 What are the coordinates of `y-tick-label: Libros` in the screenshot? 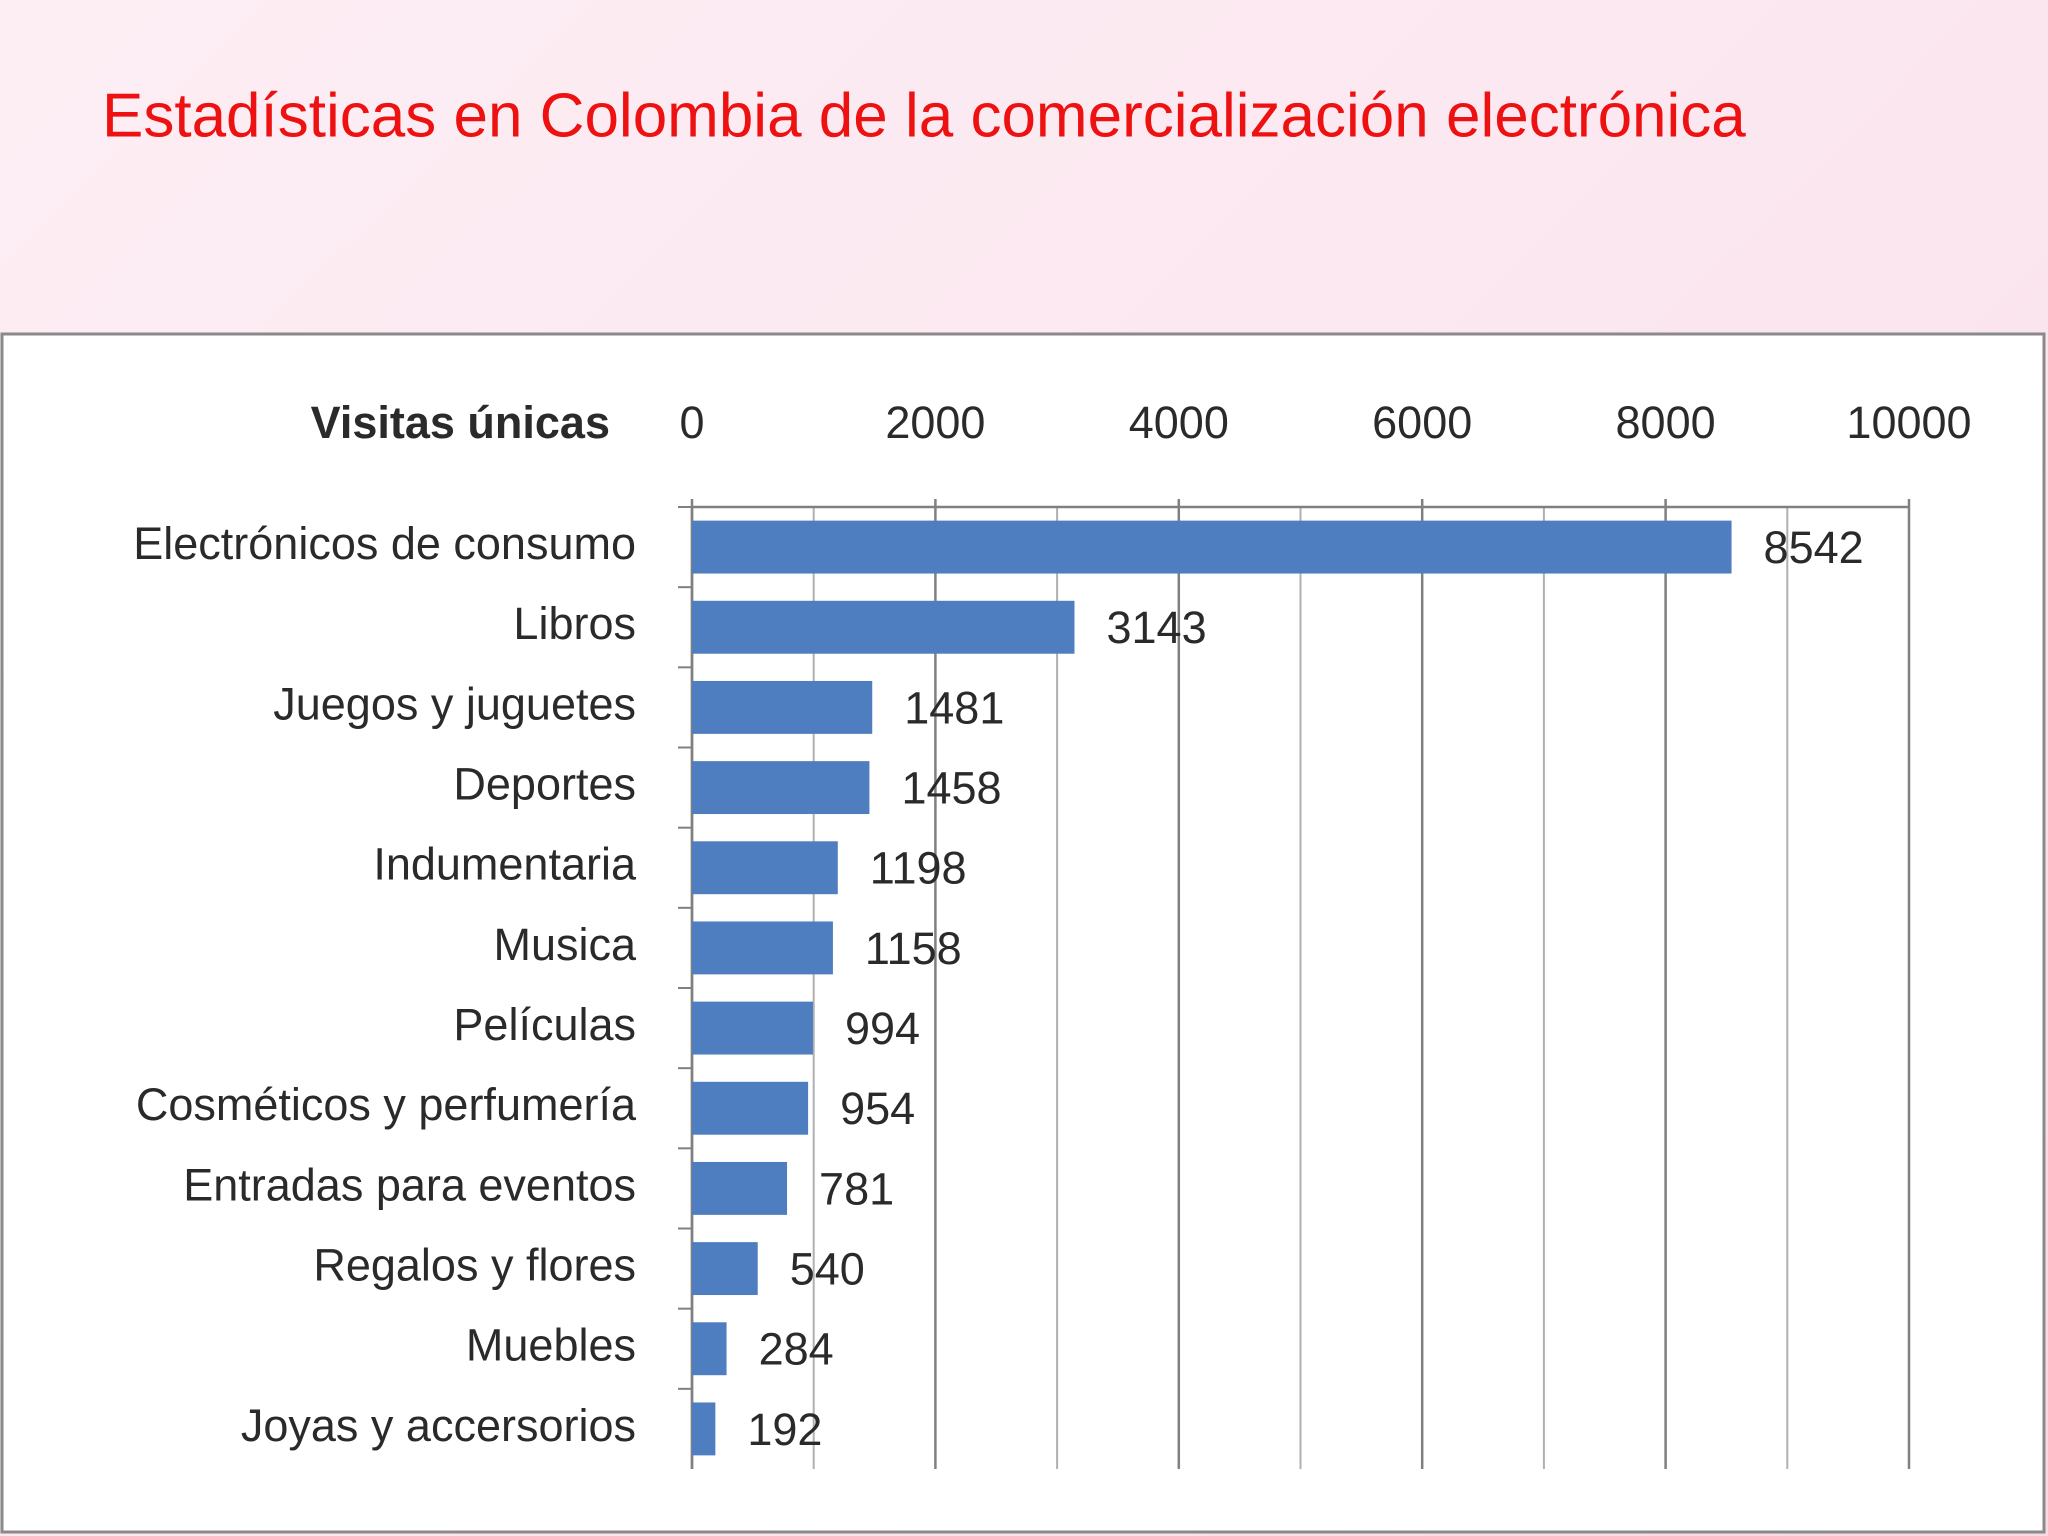 It's located at (574, 623).